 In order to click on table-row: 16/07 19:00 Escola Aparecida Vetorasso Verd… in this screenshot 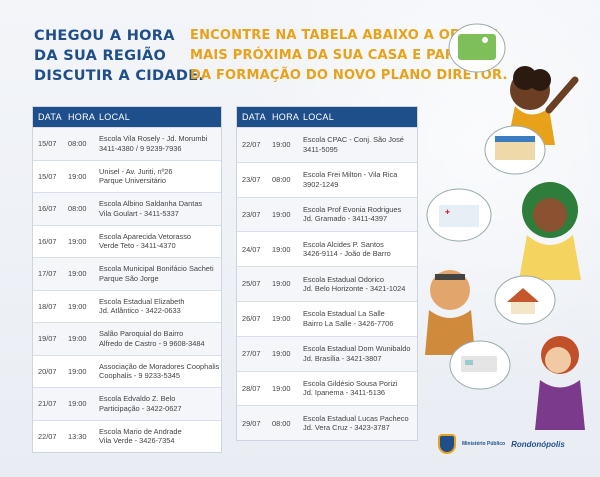, I will do `click(127, 241)`.